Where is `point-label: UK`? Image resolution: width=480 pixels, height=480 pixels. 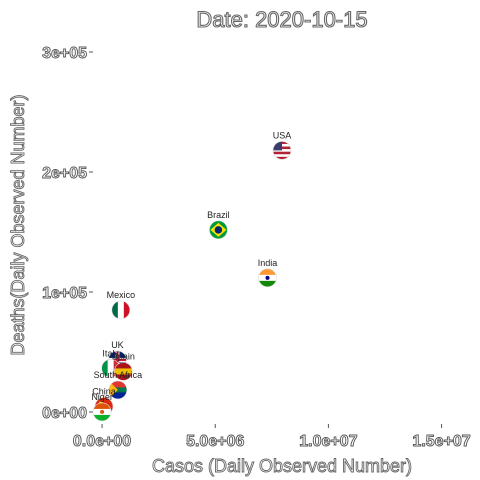
point-label: UK is located at coordinates (117, 345).